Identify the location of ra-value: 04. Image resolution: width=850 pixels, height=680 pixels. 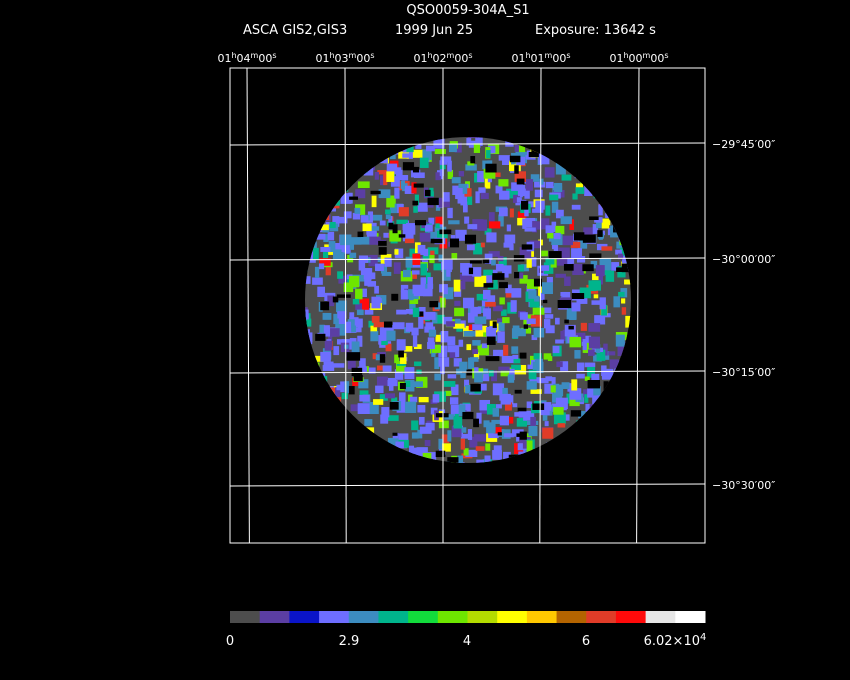
(244, 58).